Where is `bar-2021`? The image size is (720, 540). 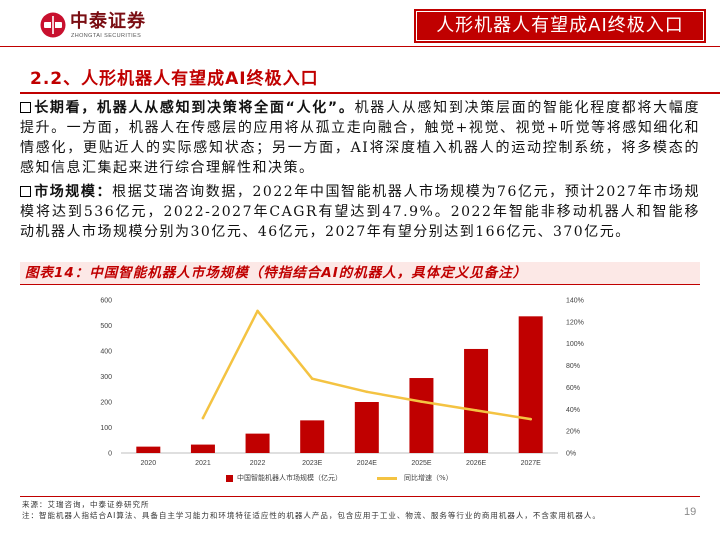 bar-2021 is located at coordinates (202, 448).